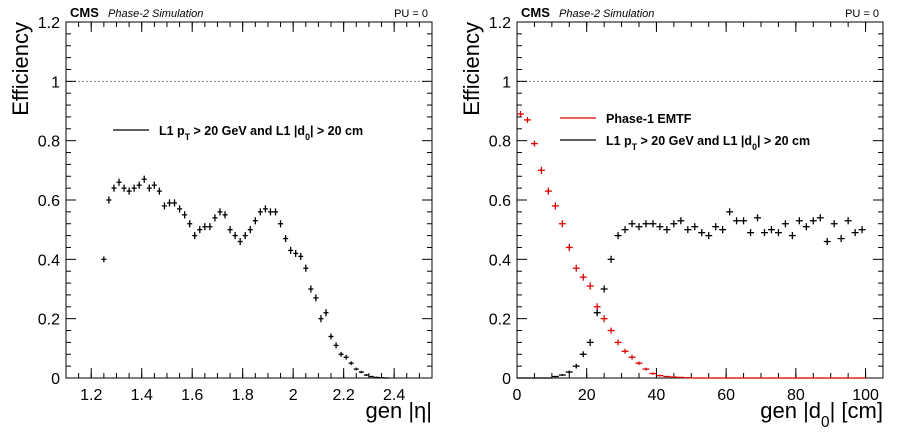 This screenshot has width=901, height=436. Describe the element at coordinates (649, 119) in the screenshot. I see `legend-label: Phase-1 EMTF` at that location.